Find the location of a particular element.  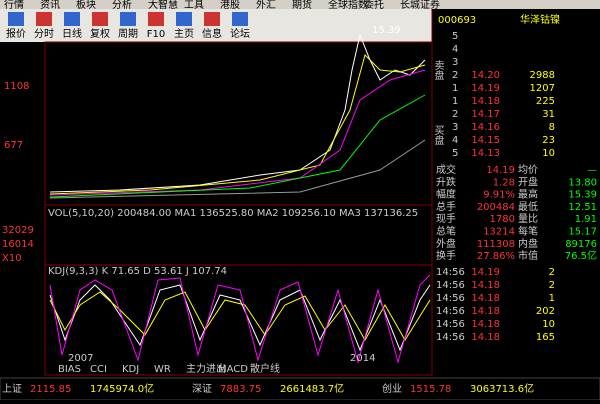

menu-item: 资讯 is located at coordinates (50, 5).